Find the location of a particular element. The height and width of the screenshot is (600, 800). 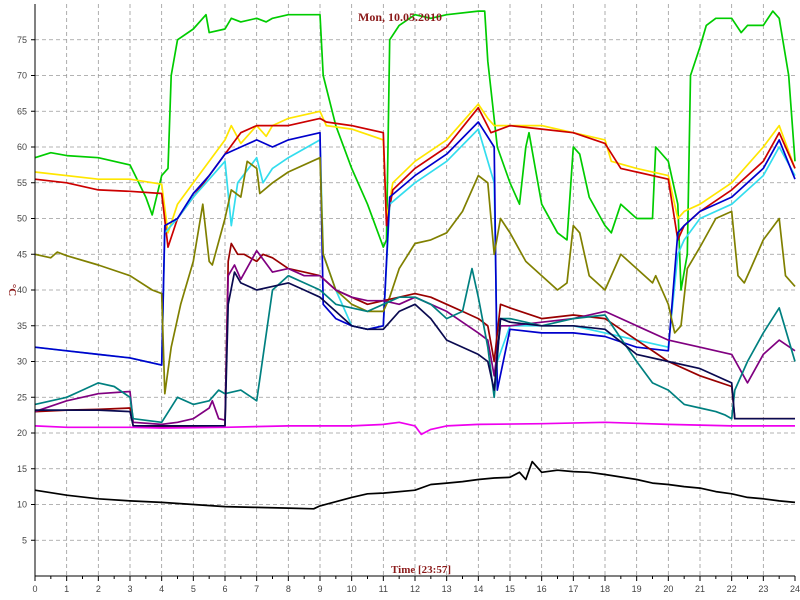

x-tick-label: 14 is located at coordinates (478, 589).